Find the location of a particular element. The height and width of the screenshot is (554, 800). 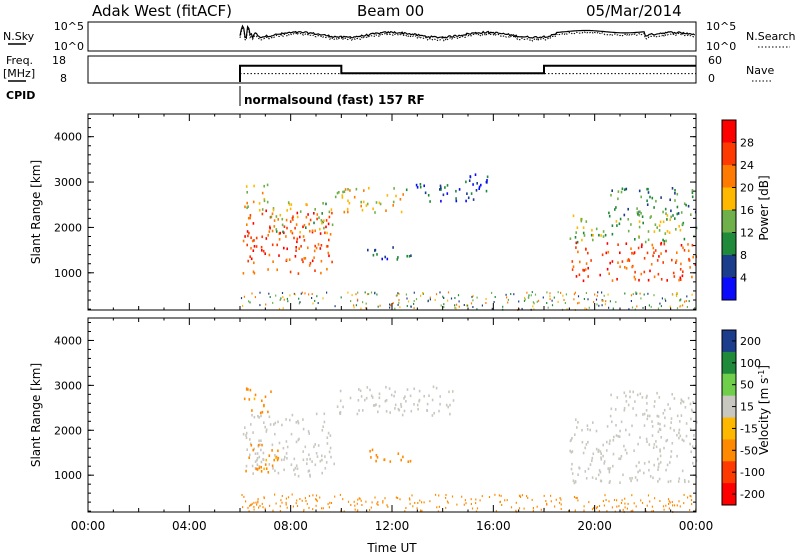

freq-ytick-bottom: 8 is located at coordinates (63, 78).